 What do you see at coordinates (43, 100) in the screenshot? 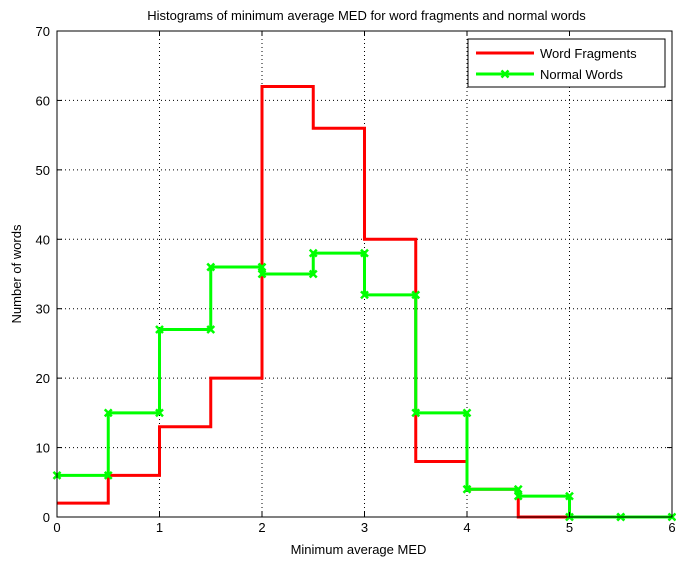
I see `y-tick-label: 60` at bounding box center [43, 100].